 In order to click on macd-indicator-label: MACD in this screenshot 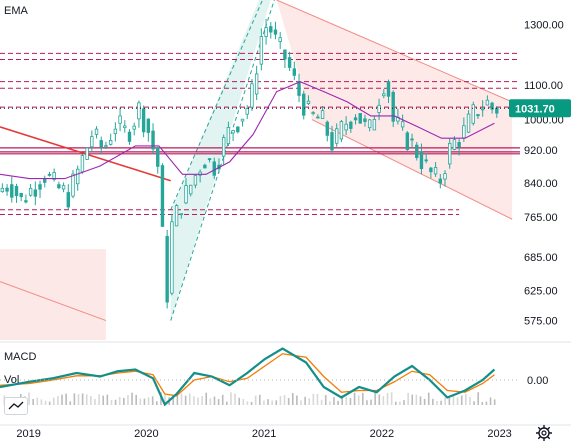, I will do `click(20, 357)`.